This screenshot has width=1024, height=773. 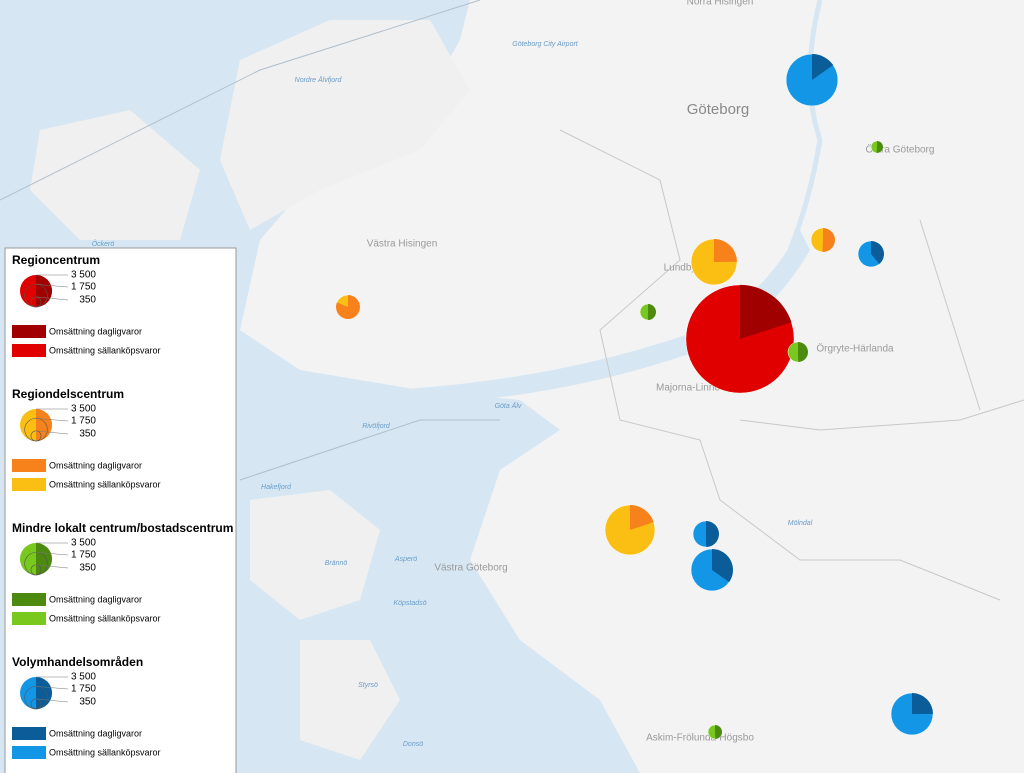 I want to click on place-label: Örgryte-Härlanda, so click(x=855, y=349).